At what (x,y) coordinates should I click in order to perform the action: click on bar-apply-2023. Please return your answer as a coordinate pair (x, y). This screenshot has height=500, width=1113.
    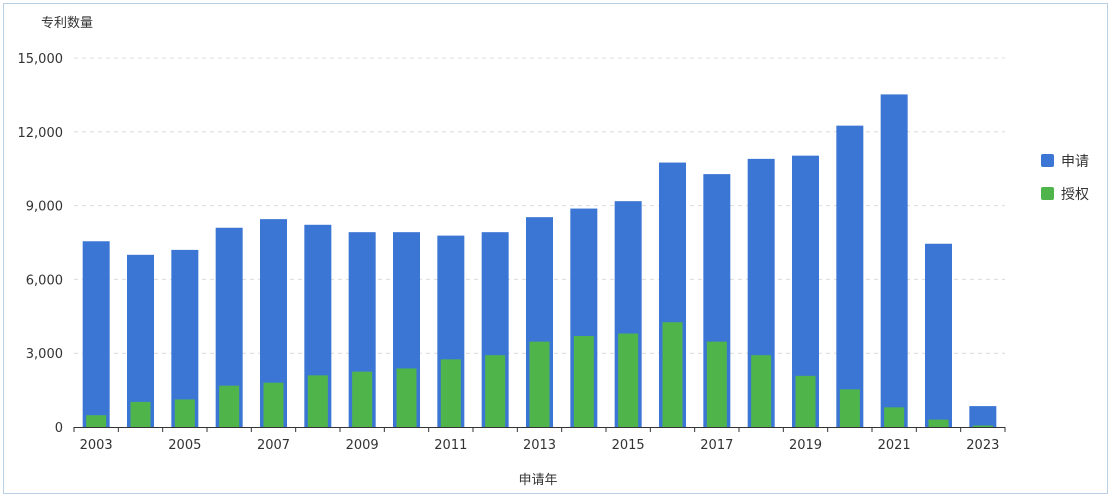
    Looking at the image, I should click on (983, 416).